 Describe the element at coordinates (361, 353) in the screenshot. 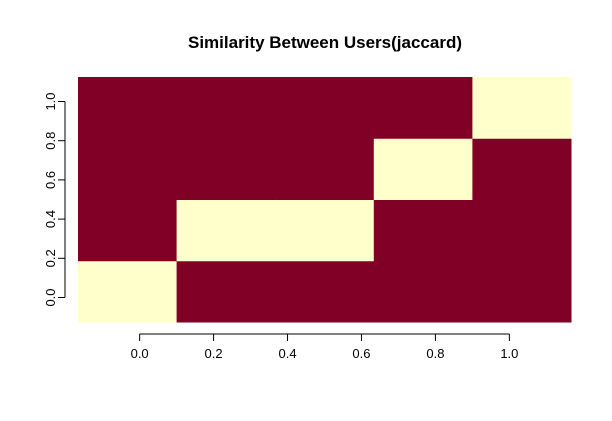

I see `x-tick-label: 0.6` at that location.